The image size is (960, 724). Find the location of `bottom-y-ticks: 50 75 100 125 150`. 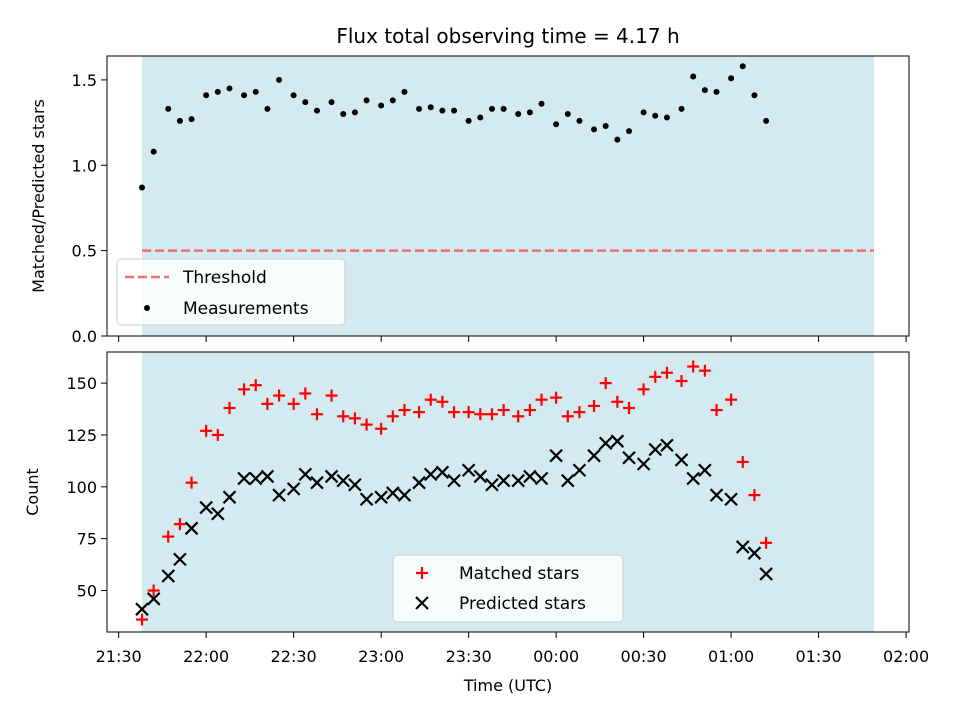

bottom-y-ticks: 50 75 100 125 150 is located at coordinates (86, 487).